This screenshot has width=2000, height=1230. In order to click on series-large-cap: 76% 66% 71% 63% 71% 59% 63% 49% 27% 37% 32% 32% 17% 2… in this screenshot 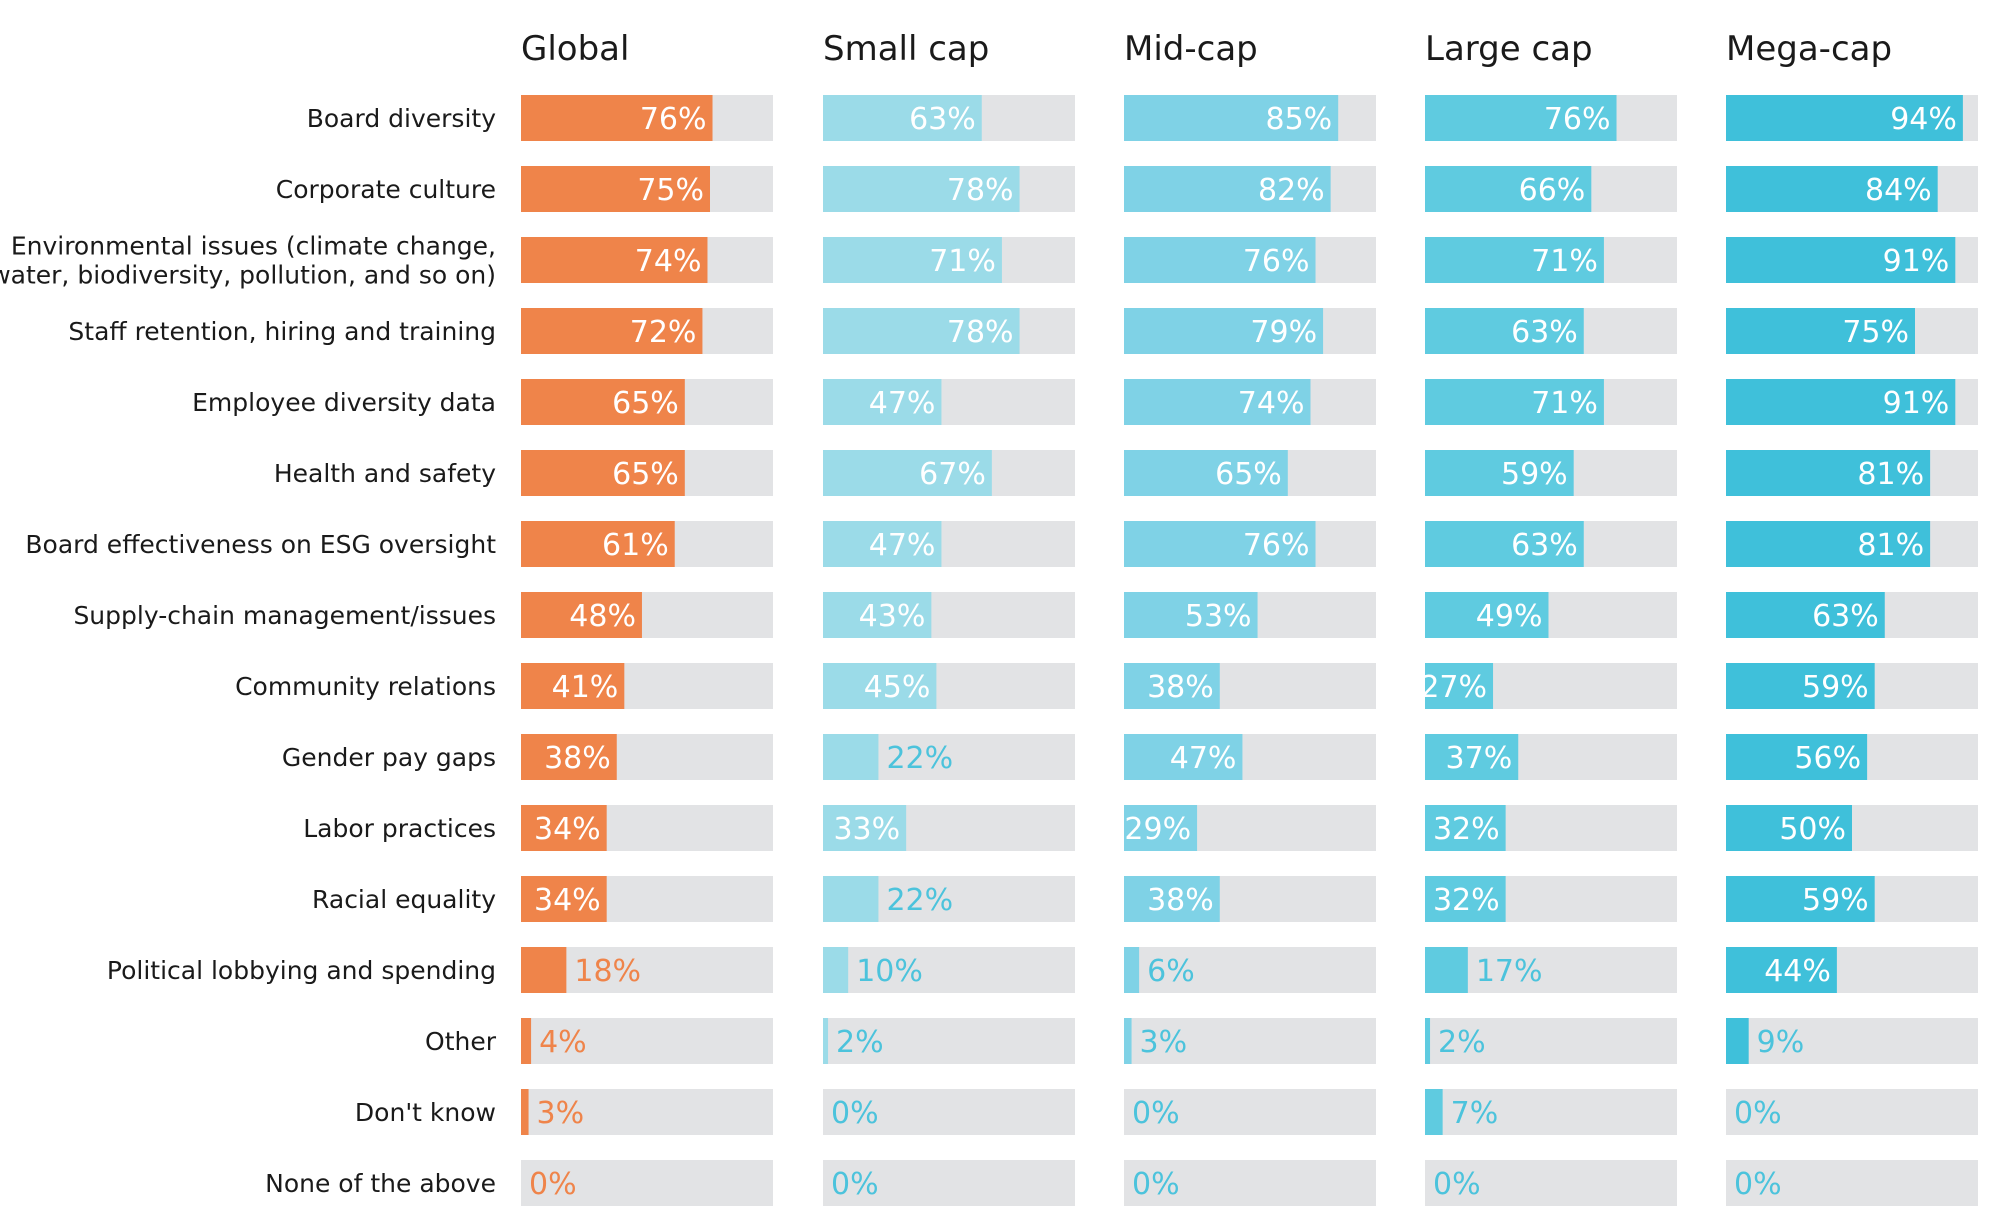, I will do `click(1548, 650)`.